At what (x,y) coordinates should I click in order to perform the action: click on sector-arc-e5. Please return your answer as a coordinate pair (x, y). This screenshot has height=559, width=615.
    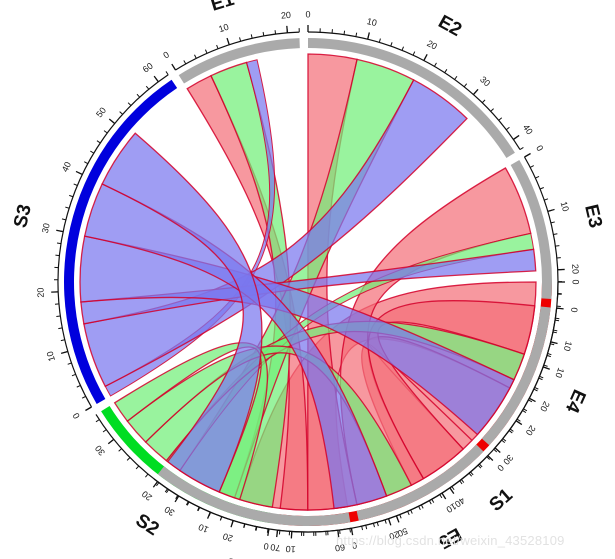
    Looking at the image, I should click on (420, 482).